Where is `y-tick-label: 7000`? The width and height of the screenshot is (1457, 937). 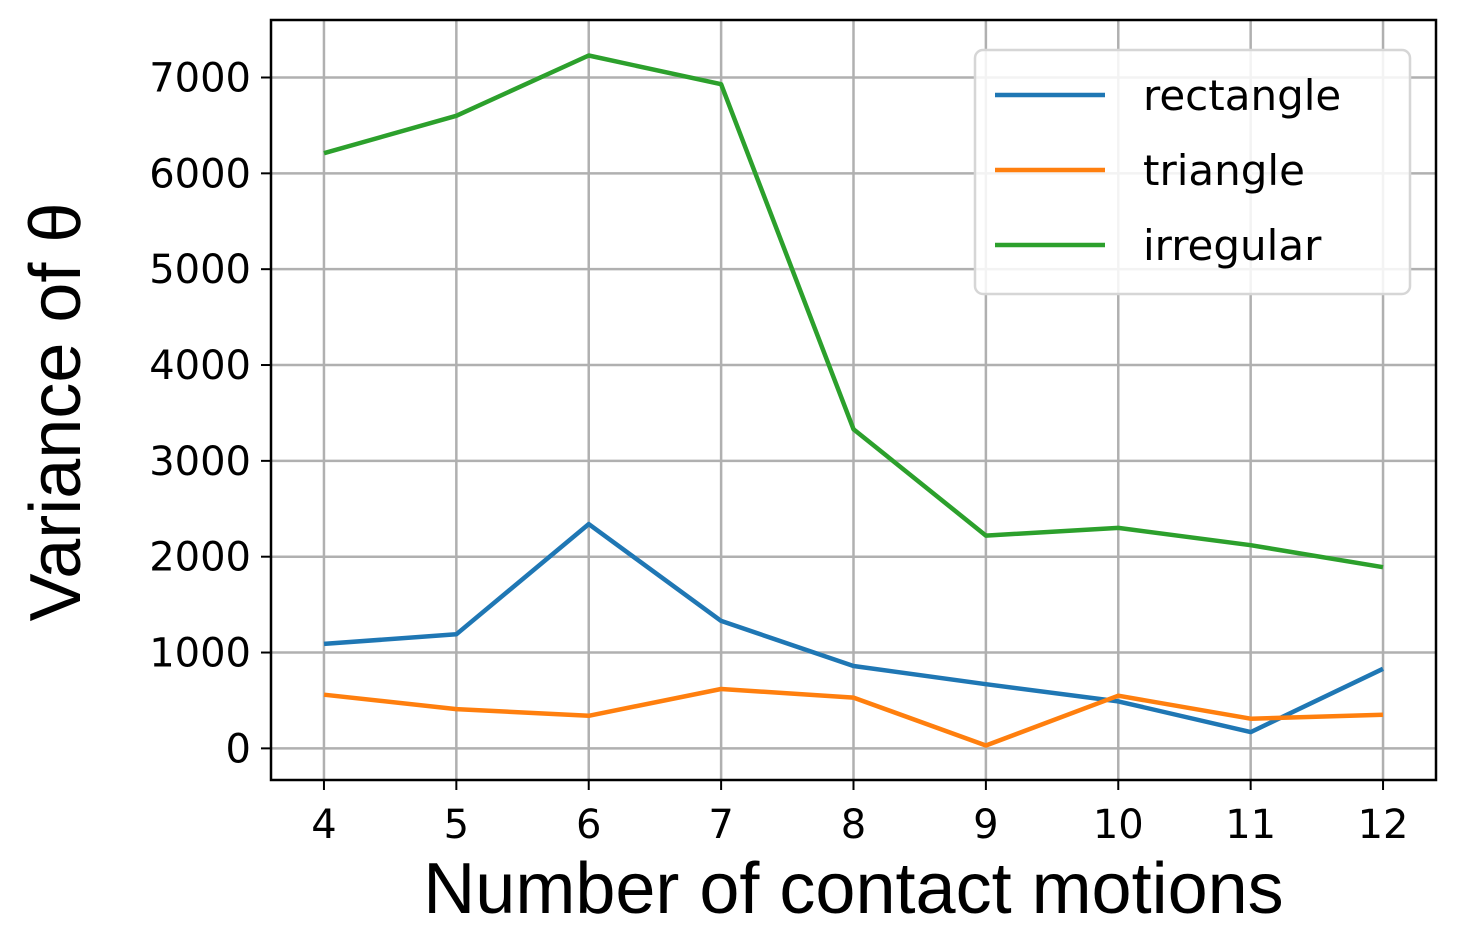
y-tick-label: 7000 is located at coordinates (200, 79).